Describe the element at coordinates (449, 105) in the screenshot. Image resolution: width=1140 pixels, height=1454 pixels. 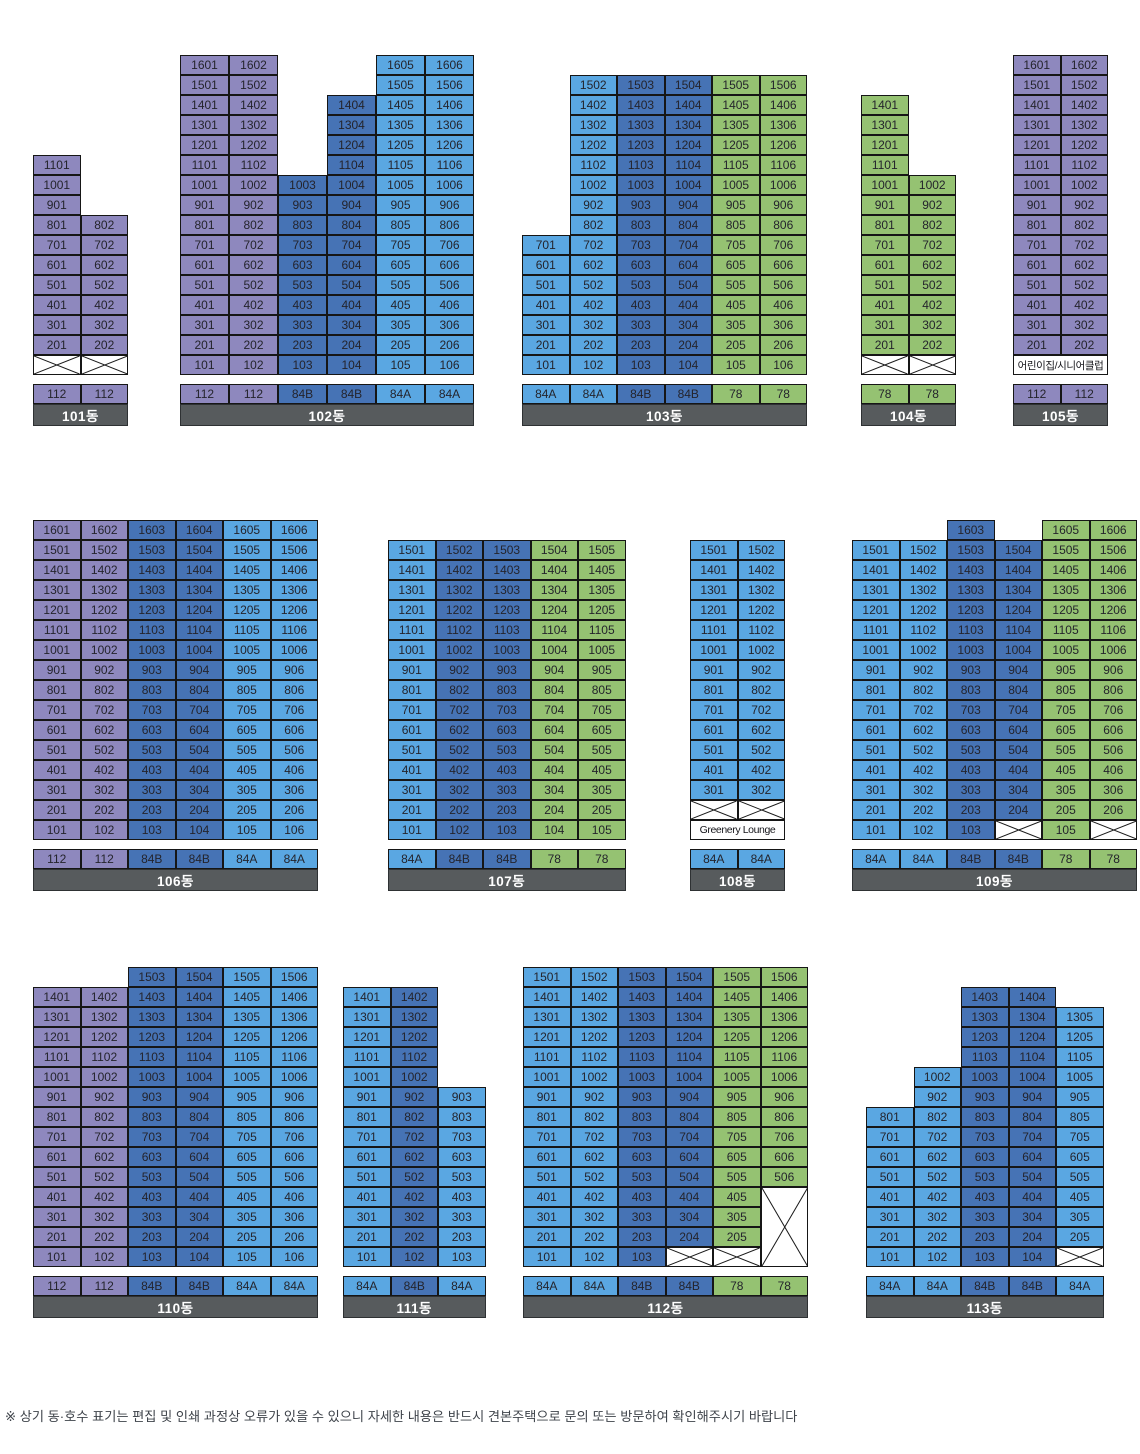
I see `unit-cell-1406: 1406` at that location.